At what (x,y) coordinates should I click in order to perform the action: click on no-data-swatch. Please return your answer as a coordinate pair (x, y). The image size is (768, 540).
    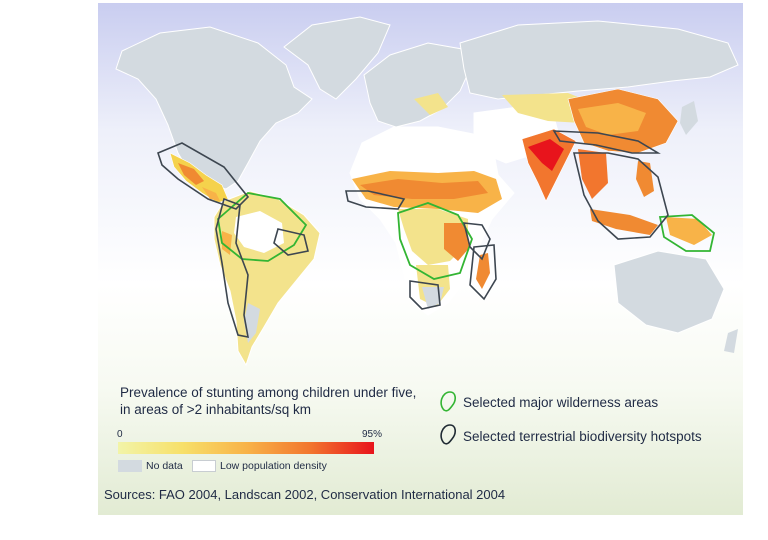
    Looking at the image, I should click on (130, 466).